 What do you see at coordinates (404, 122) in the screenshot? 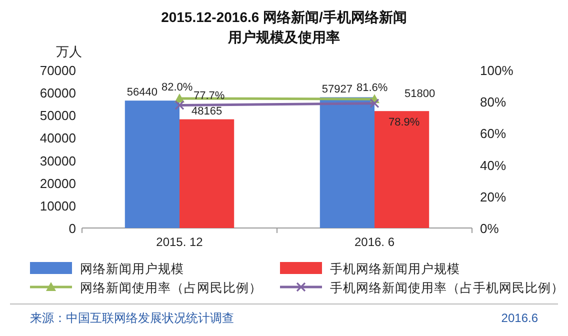
I see `data-label: 78.9%` at bounding box center [404, 122].